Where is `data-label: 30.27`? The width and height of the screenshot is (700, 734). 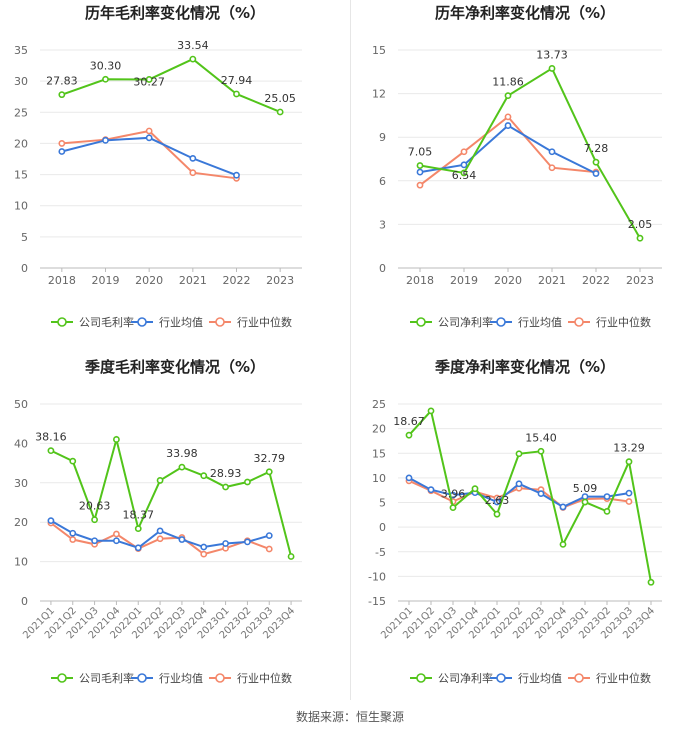 data-label: 30.27 is located at coordinates (149, 81).